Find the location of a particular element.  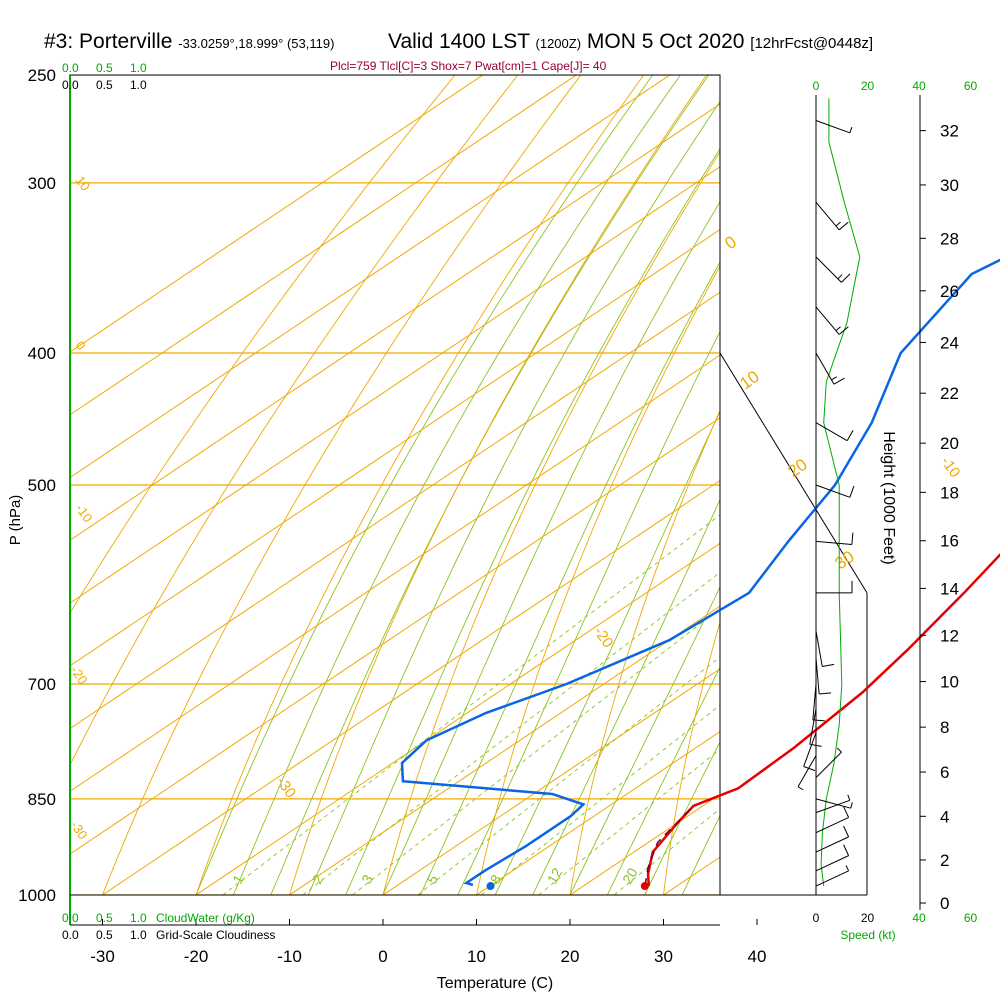

temperature-line is located at coordinates (823, 720).